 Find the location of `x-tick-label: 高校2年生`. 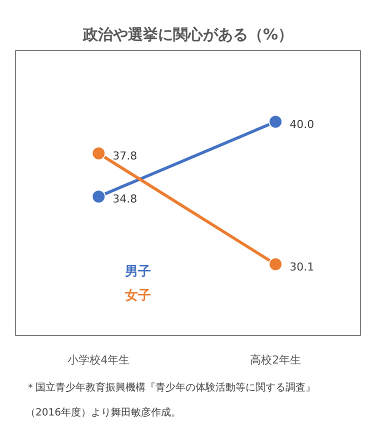

x-tick-label: 高校2年生 is located at coordinates (276, 360).